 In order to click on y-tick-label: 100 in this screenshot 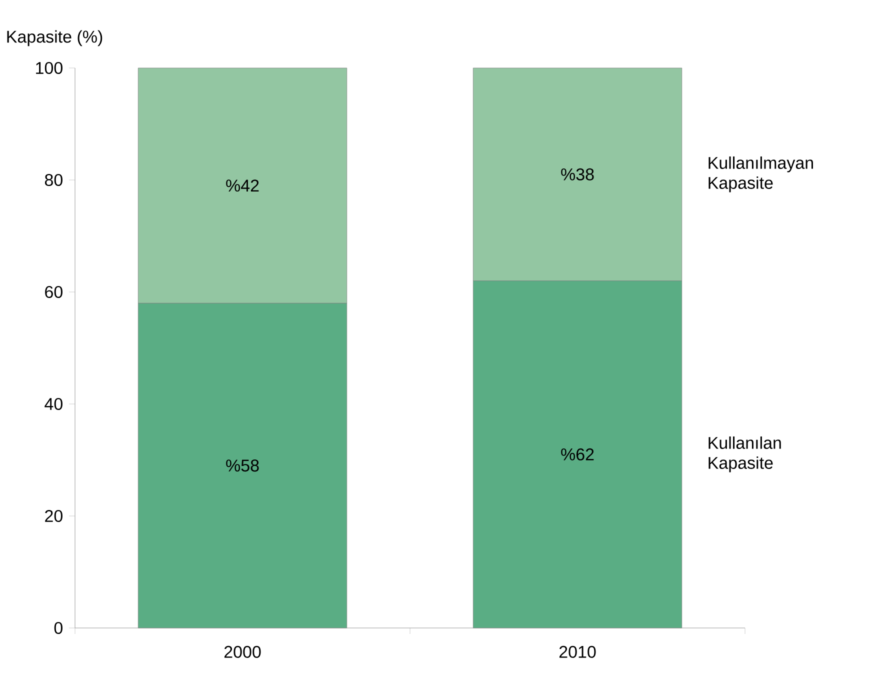, I will do `click(49, 68)`.